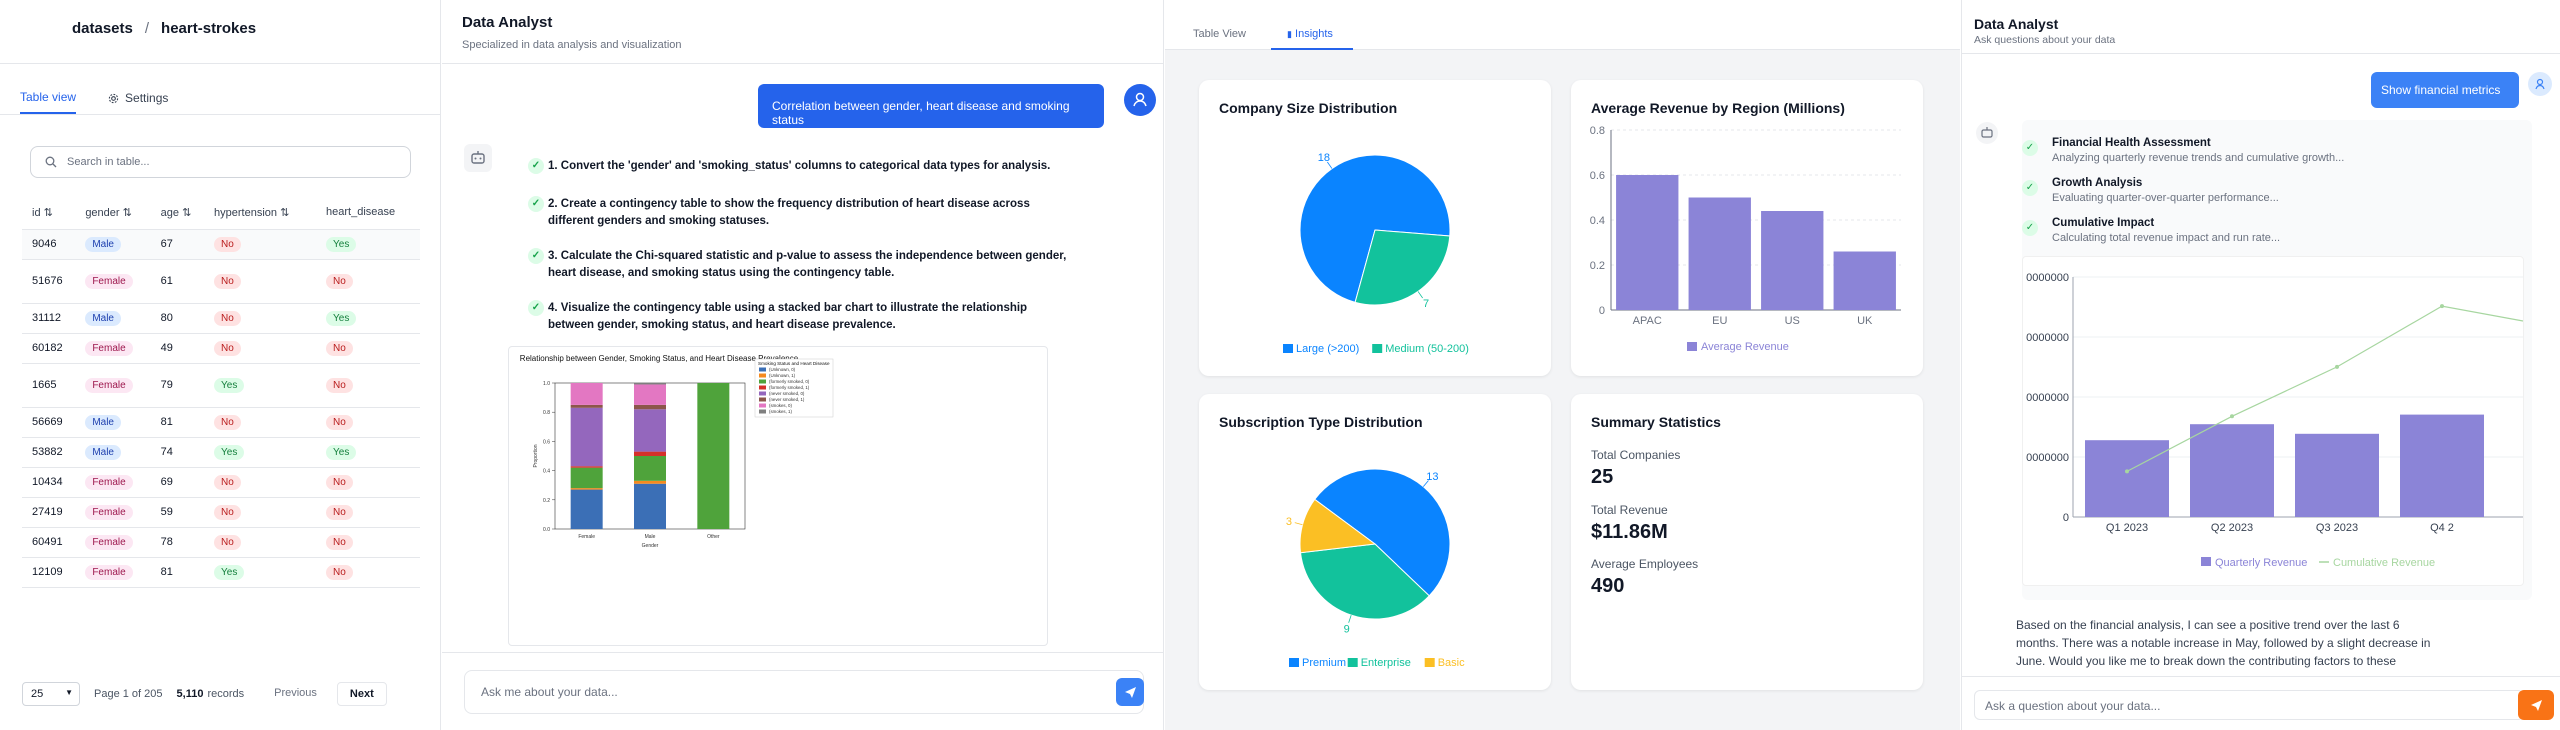 The height and width of the screenshot is (730, 2560). I want to click on table-row: 12109 Female 81 Yes No, so click(221, 572).